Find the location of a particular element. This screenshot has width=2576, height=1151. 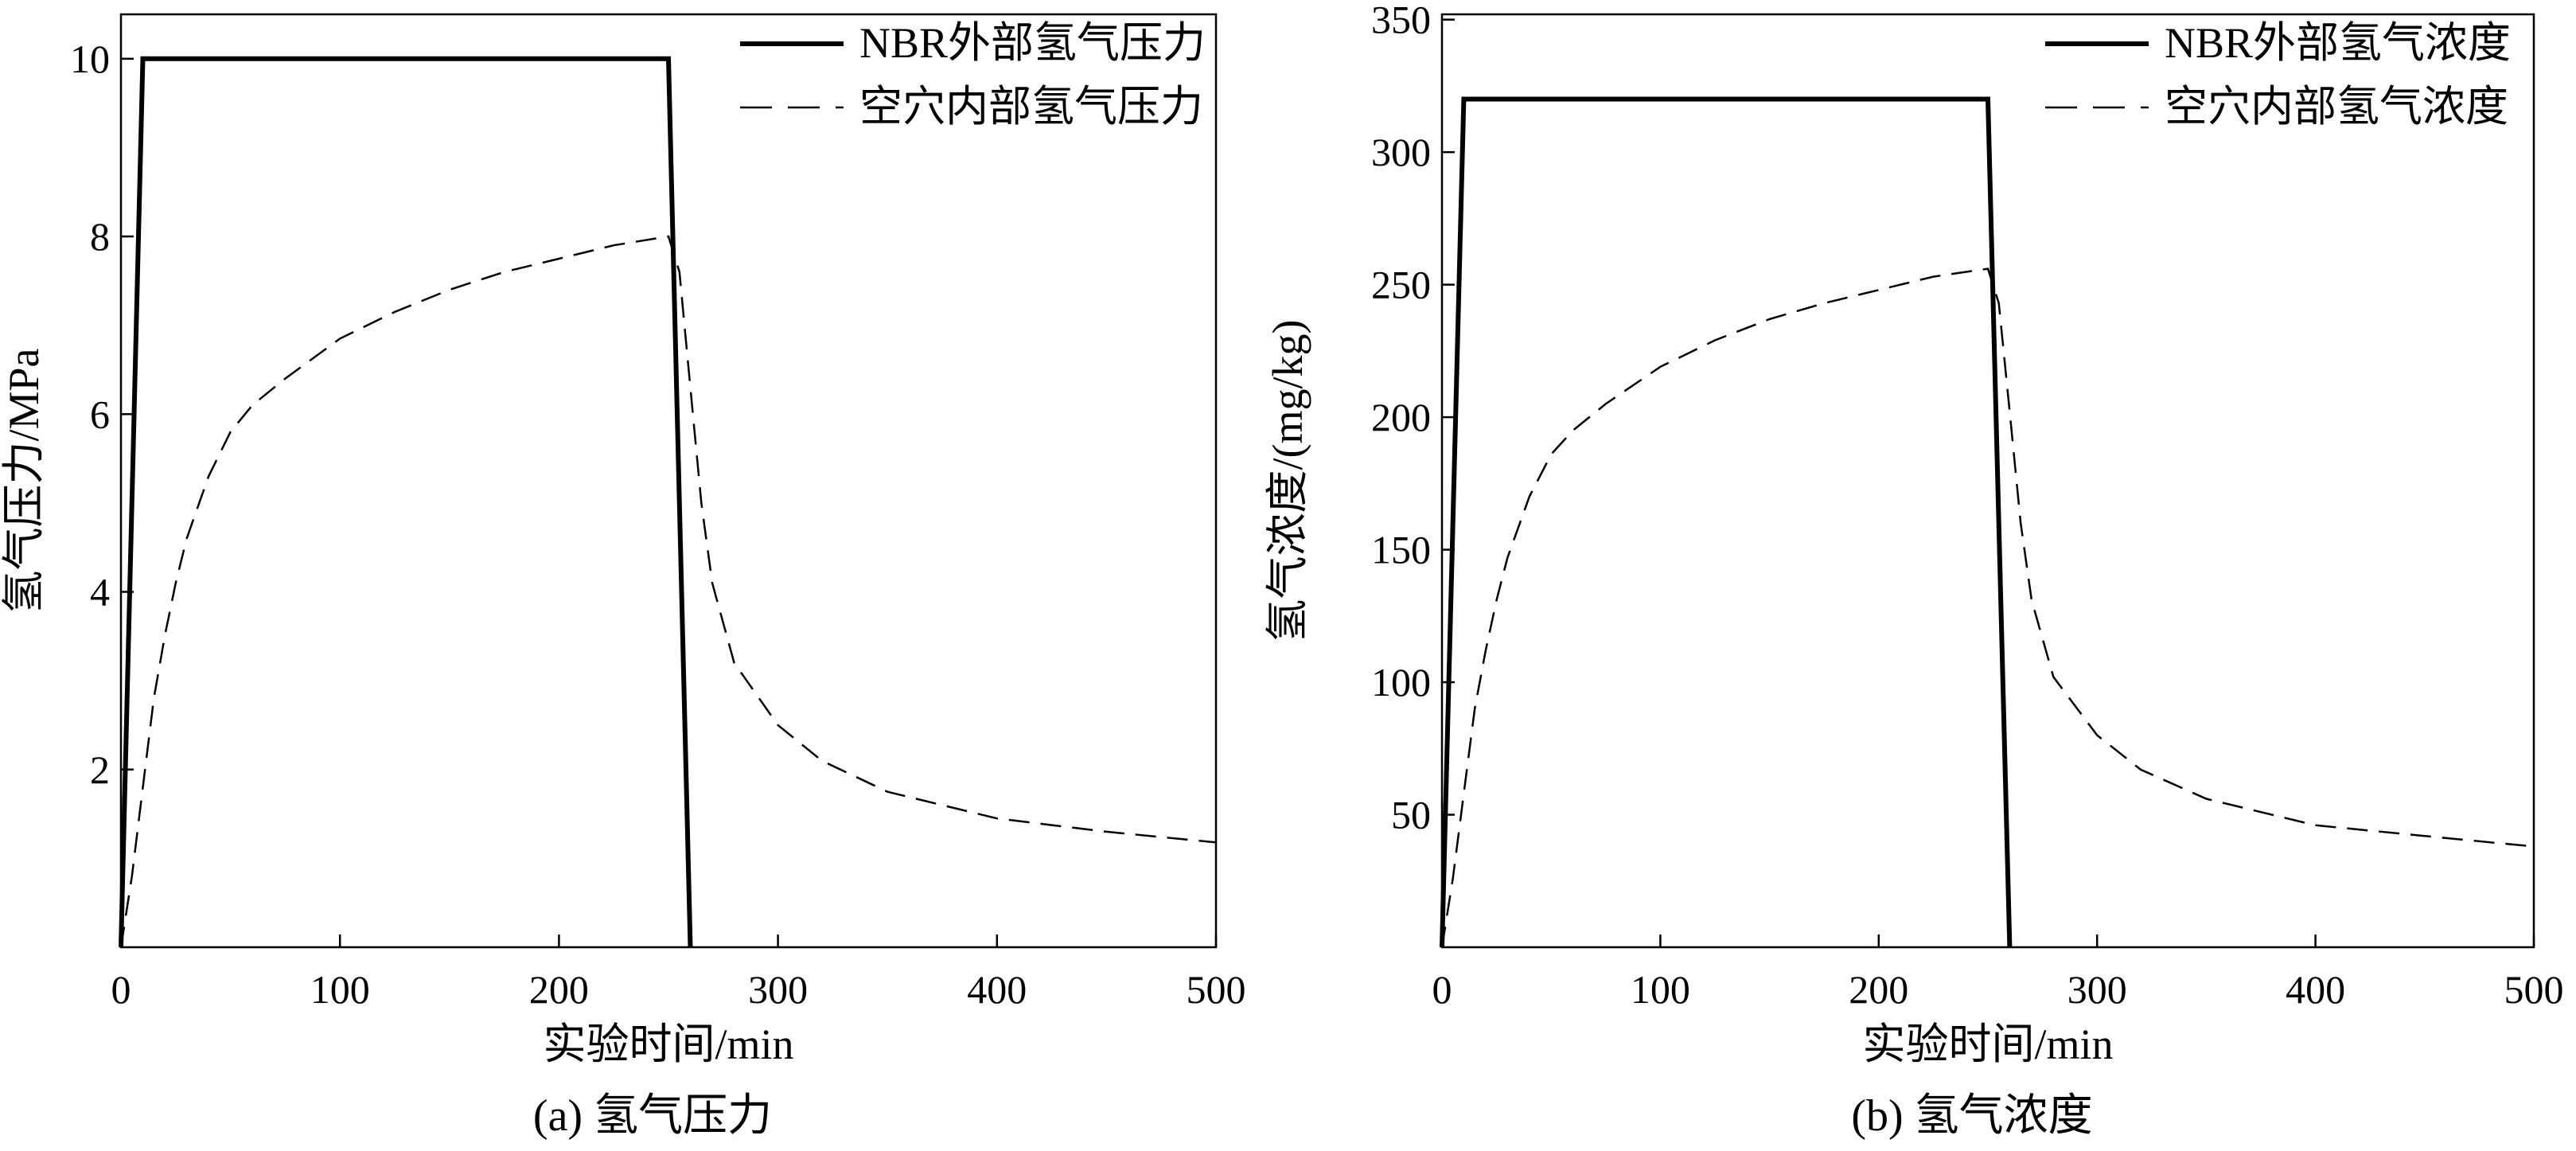

y-axis-label: 氢气压力/MPa is located at coordinates (24, 480).